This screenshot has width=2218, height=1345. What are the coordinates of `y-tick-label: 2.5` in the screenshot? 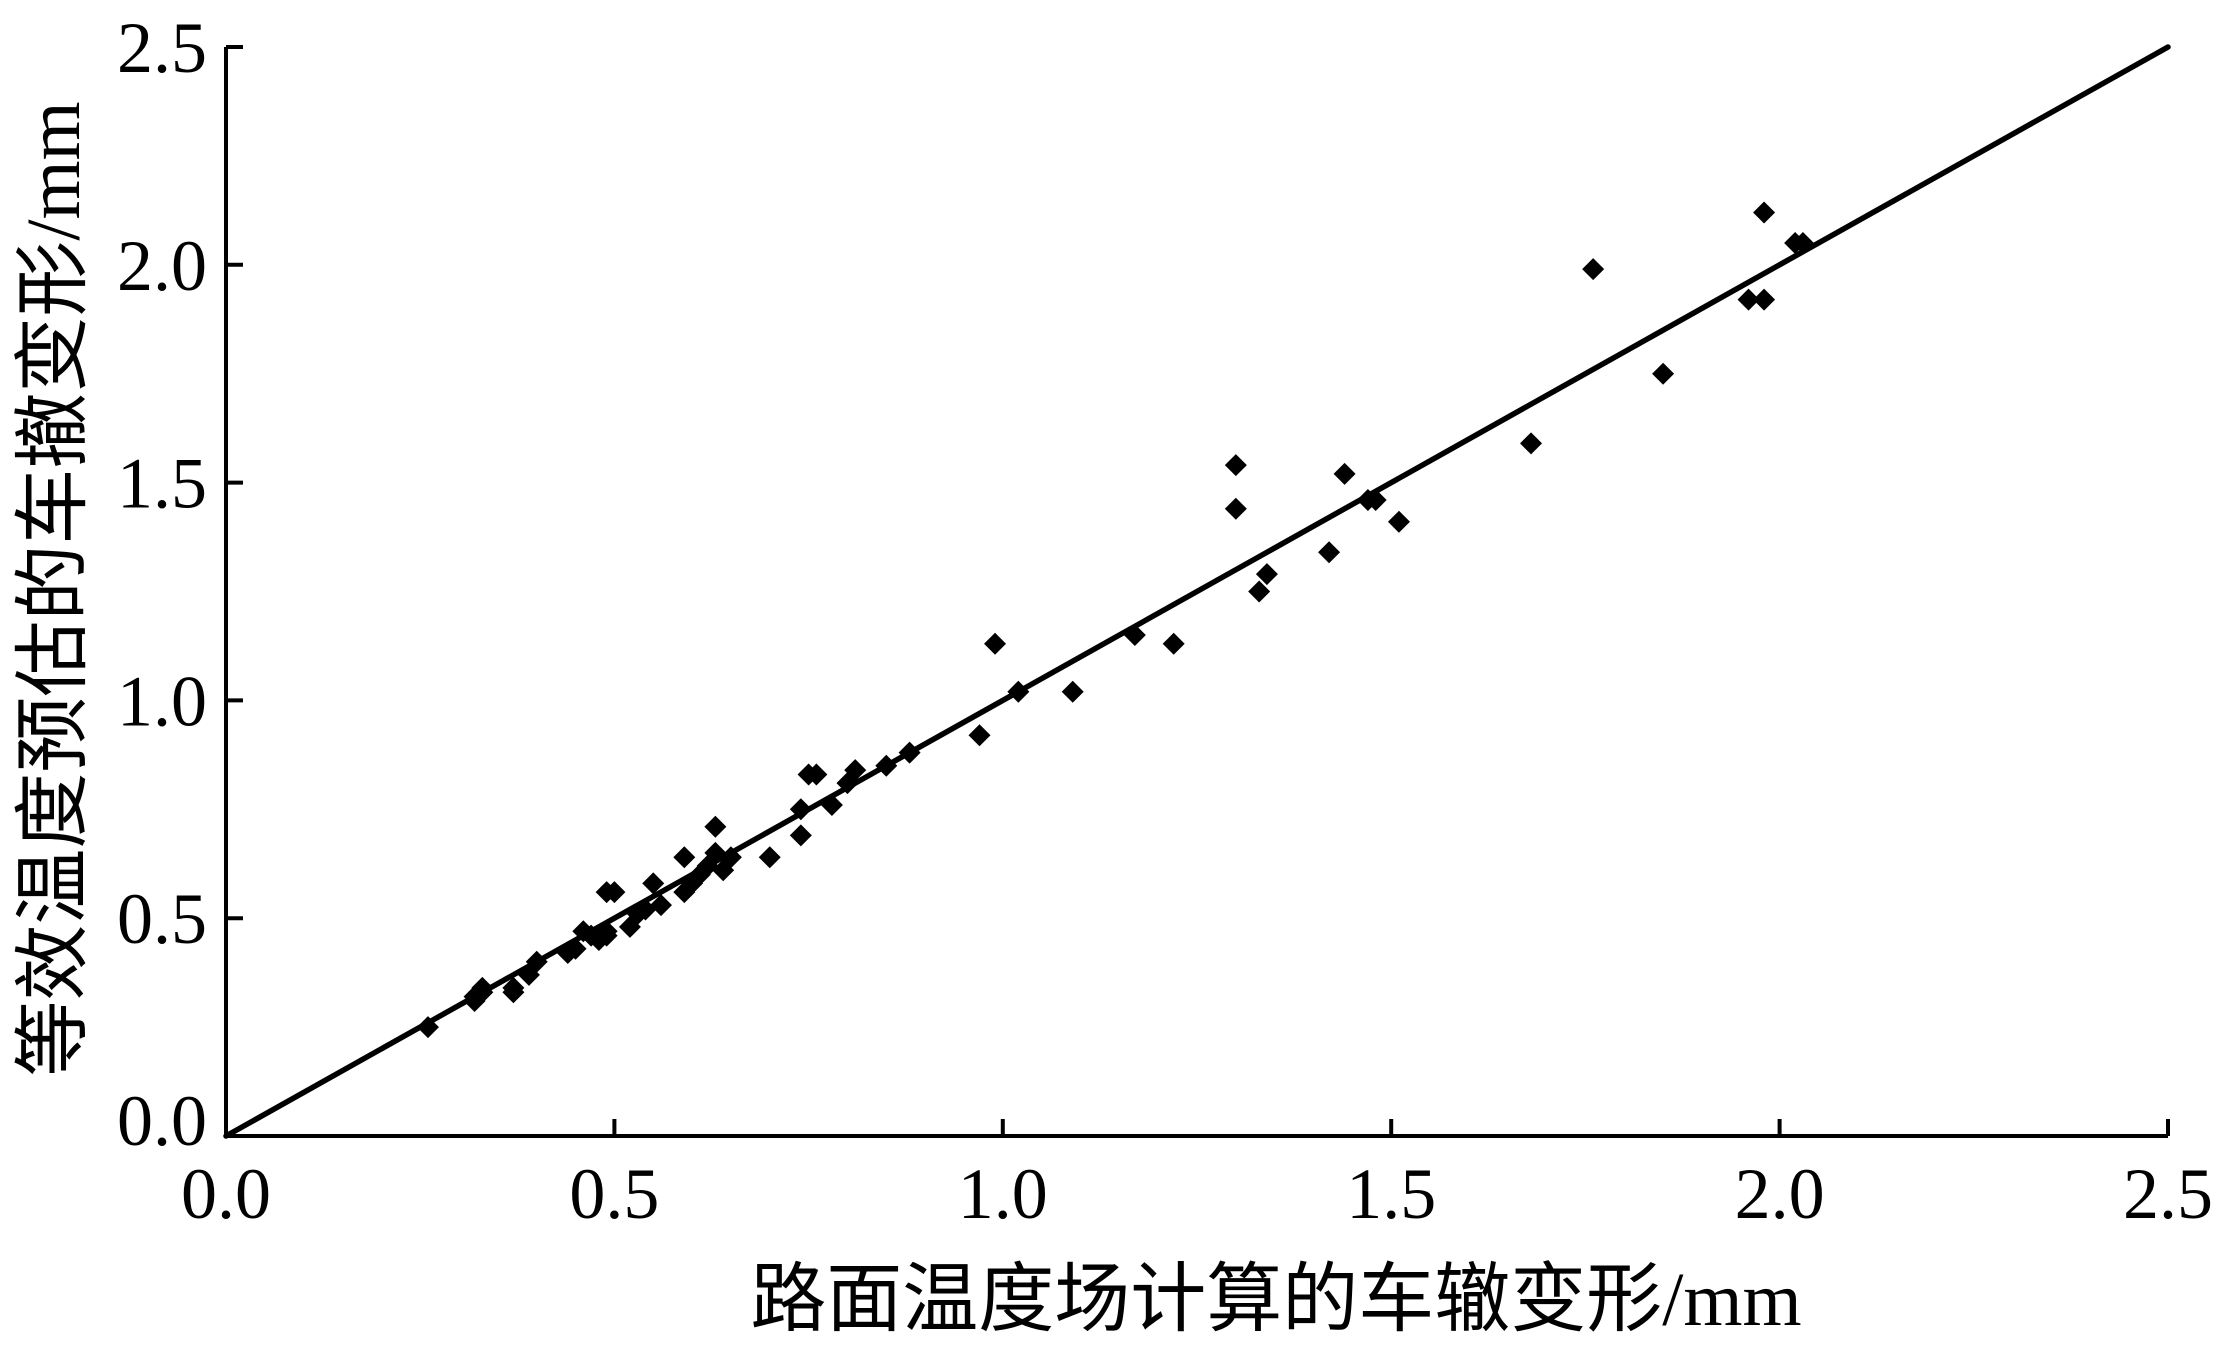 It's located at (162, 48).